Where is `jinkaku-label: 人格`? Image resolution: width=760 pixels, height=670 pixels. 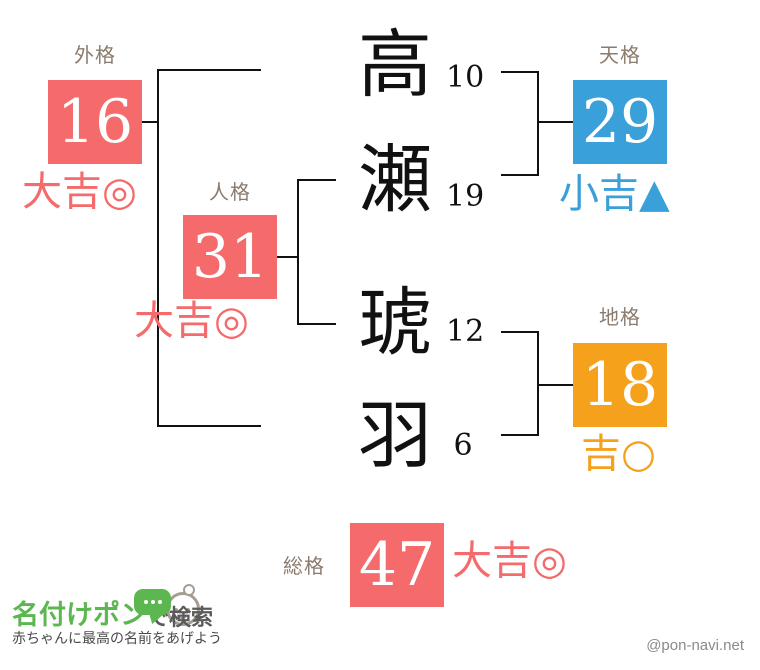
jinkaku-label: 人格 is located at coordinates (230, 193).